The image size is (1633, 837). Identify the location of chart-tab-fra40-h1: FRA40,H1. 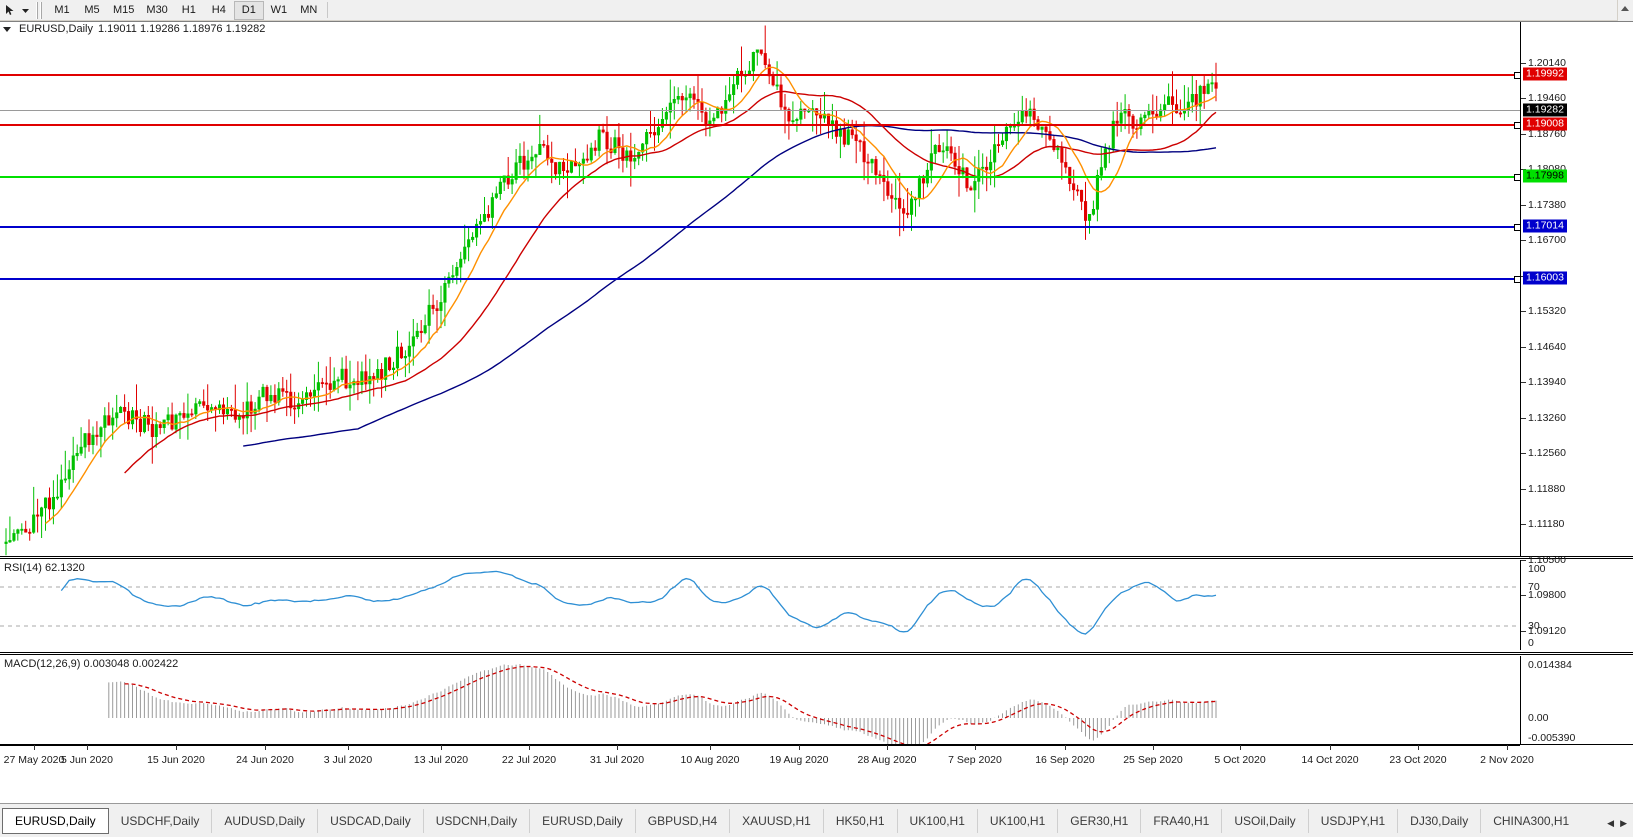
(1182, 821).